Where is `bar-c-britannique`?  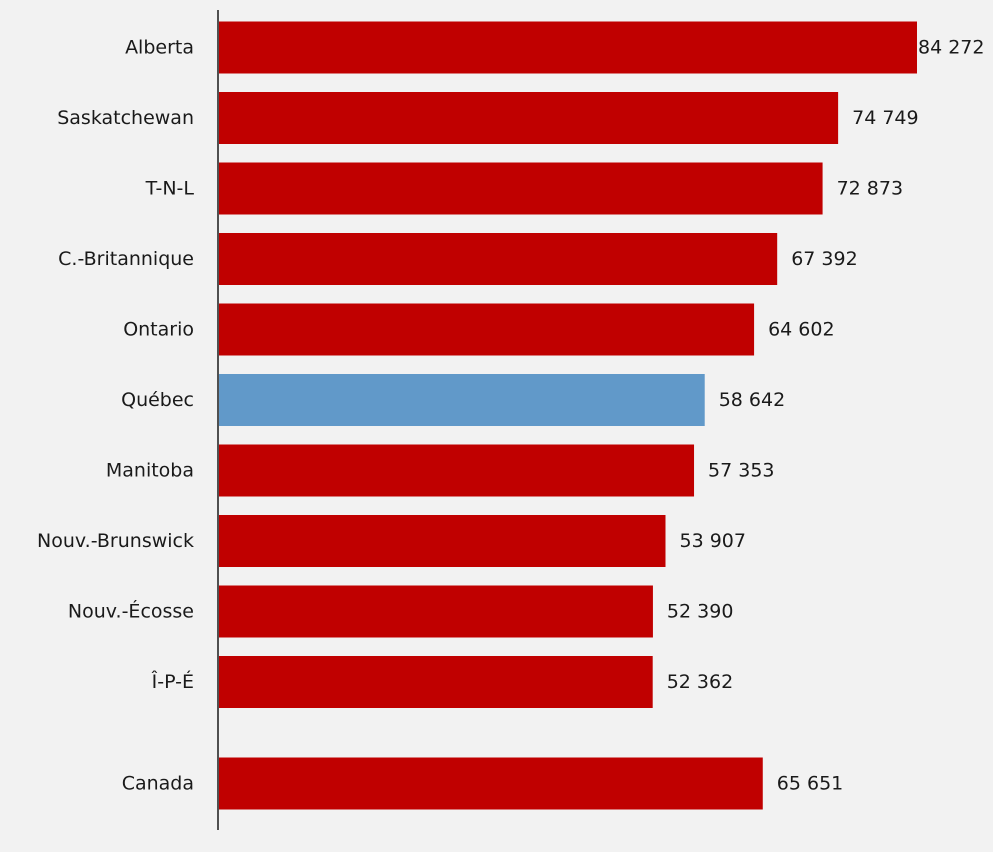
bar-c-britannique is located at coordinates (498, 259).